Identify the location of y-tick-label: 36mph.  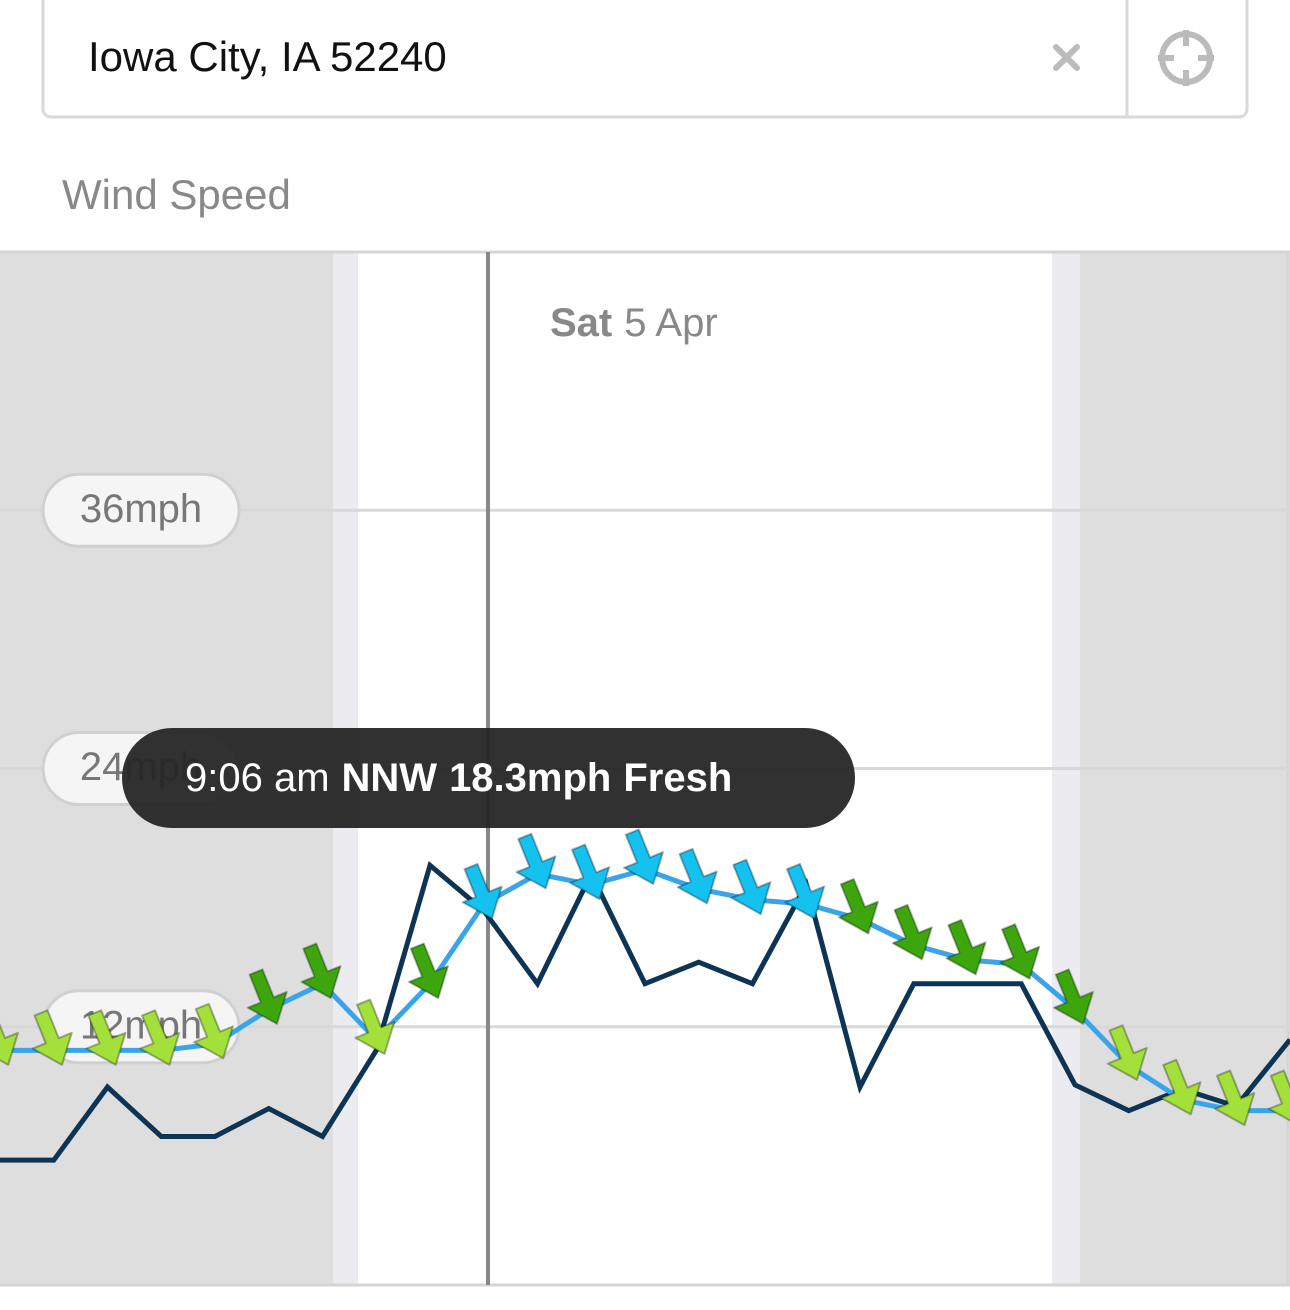
(141, 509).